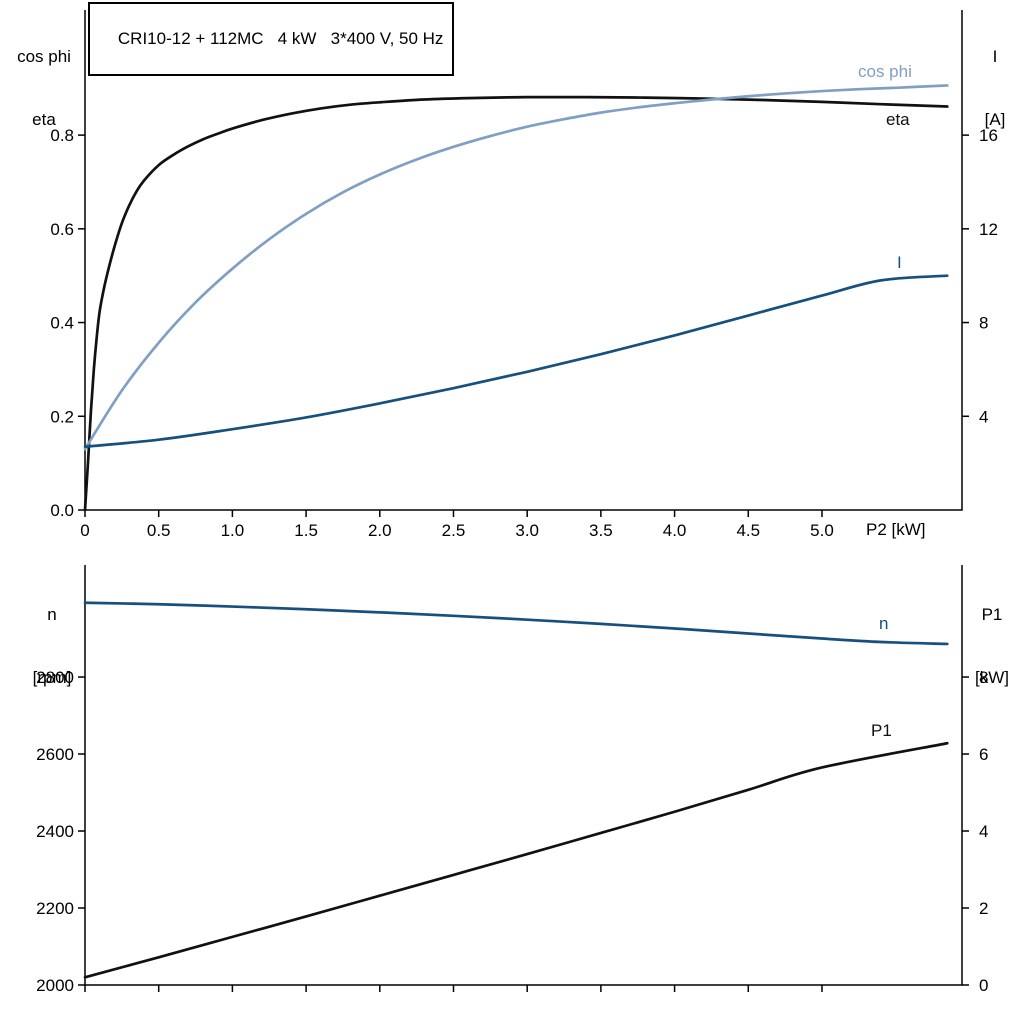  I want to click on svg-text: 0.4, so click(62, 323).